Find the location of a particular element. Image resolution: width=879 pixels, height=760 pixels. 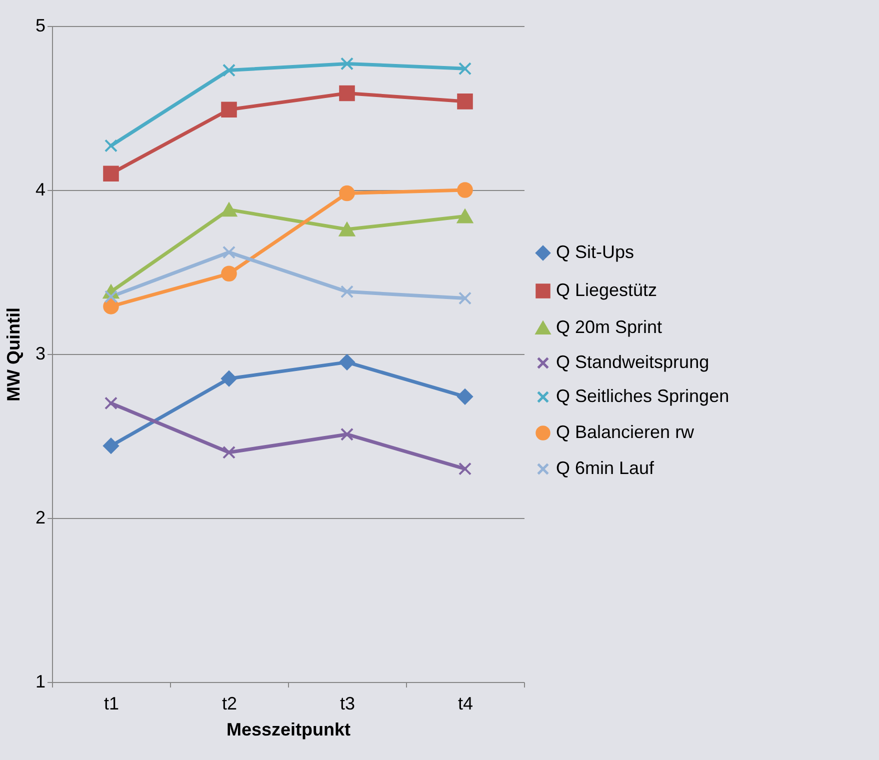

x-tick-label: t1 is located at coordinates (112, 704).